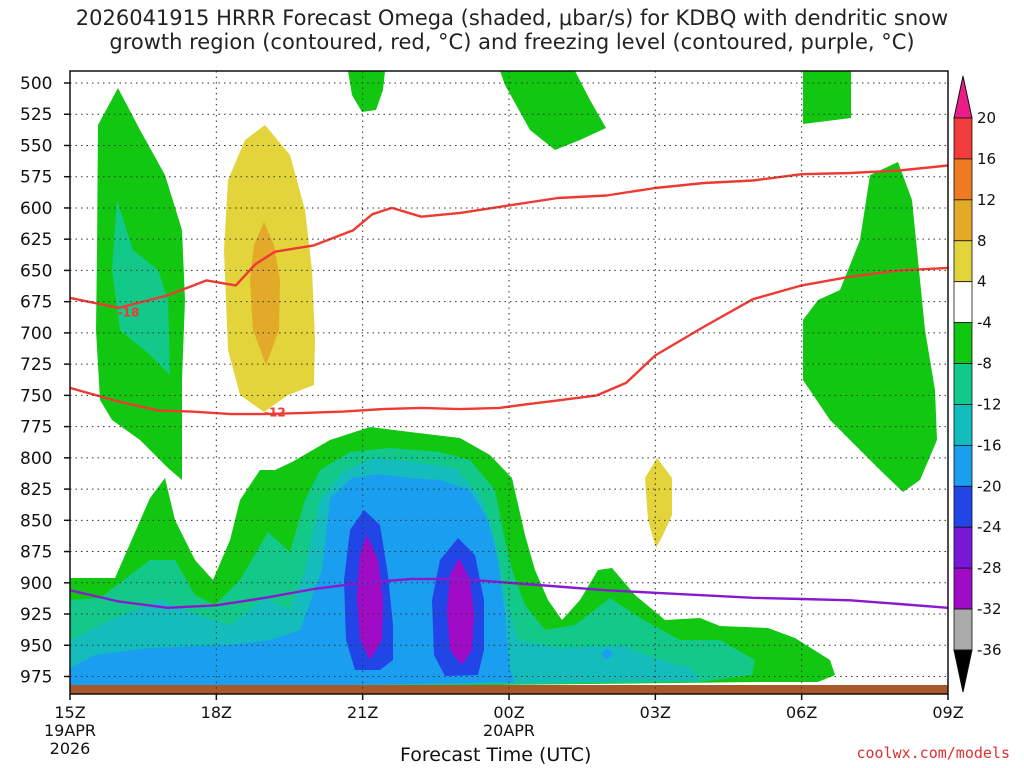  I want to click on colorbar-label: 12, so click(986, 200).